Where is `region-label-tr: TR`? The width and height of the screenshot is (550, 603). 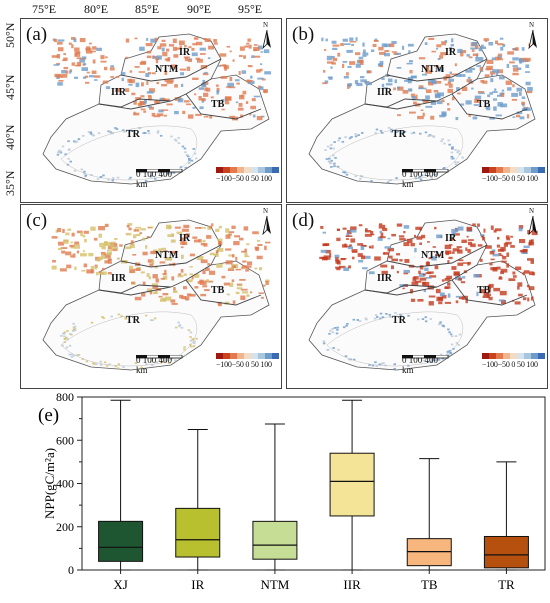 region-label-tr: TR is located at coordinates (399, 320).